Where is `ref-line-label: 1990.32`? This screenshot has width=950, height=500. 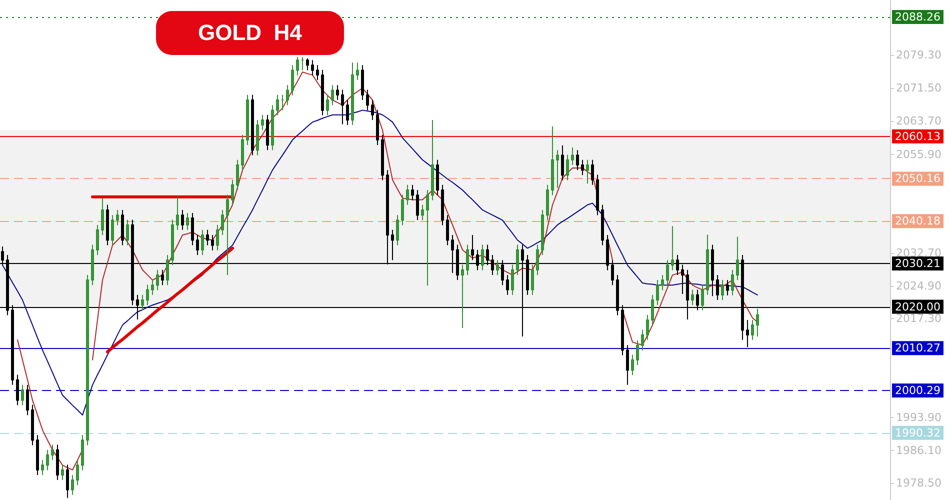 ref-line-label: 1990.32 is located at coordinates (917, 433).